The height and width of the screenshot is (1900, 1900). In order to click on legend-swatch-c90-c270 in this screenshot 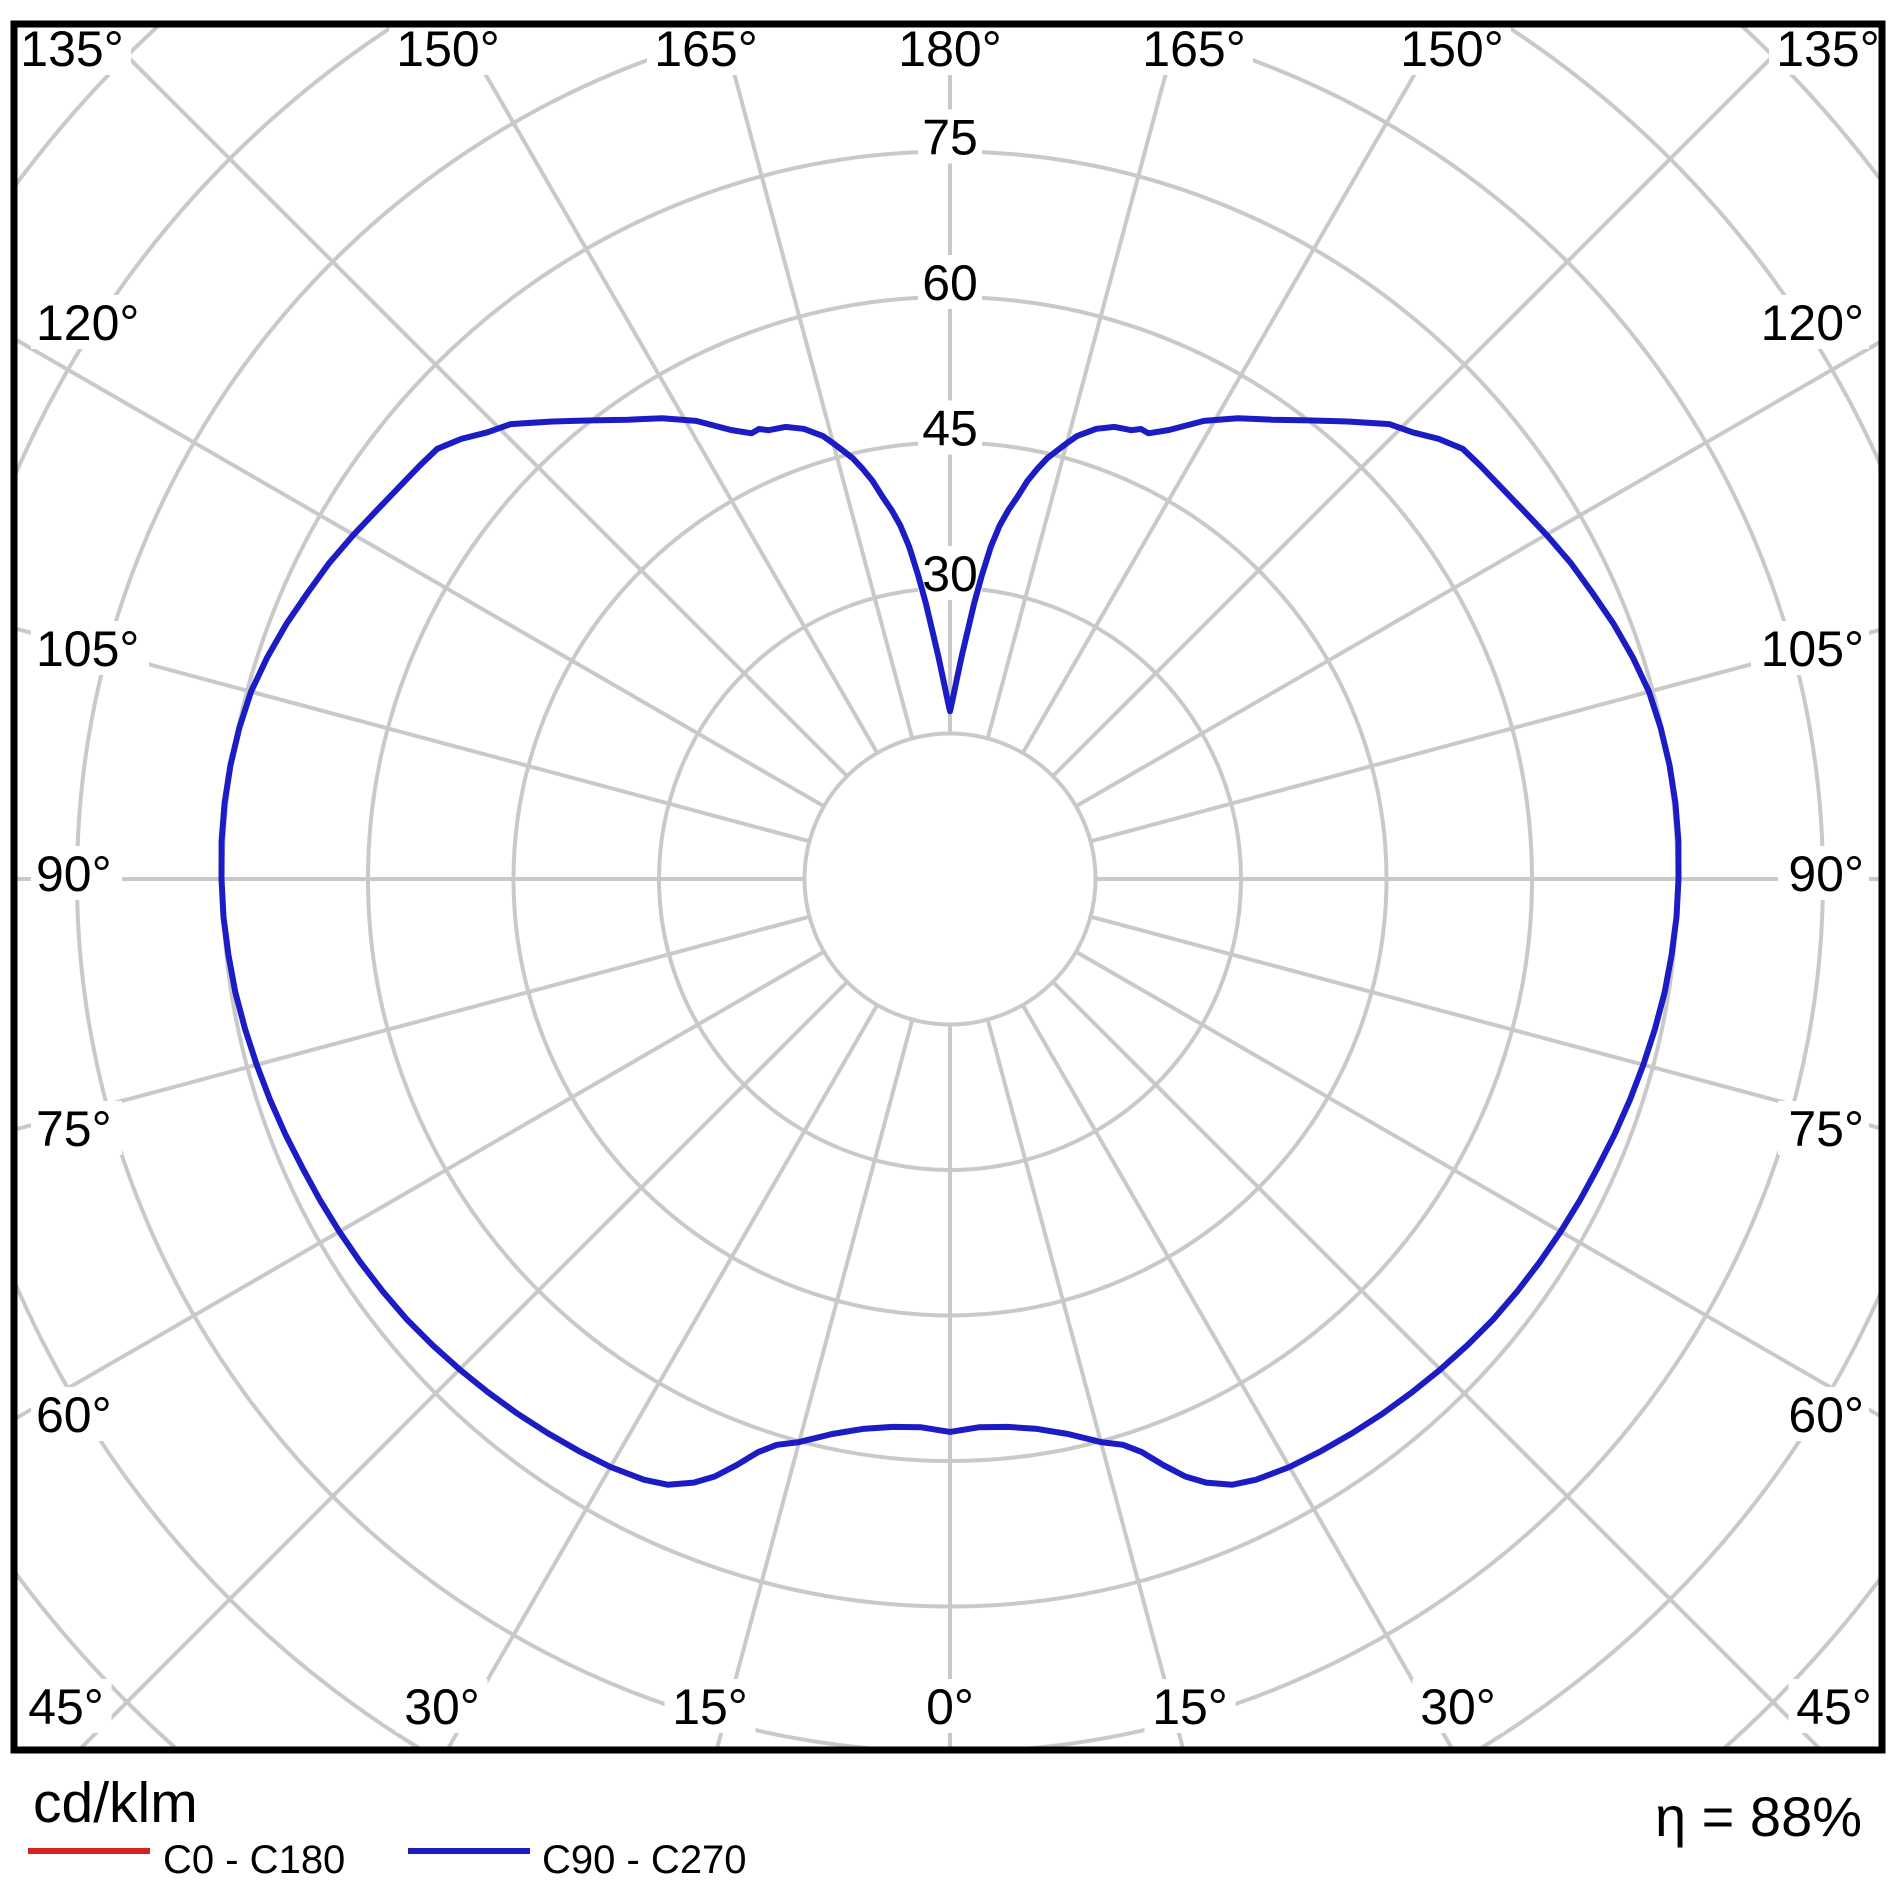, I will do `click(469, 1851)`.